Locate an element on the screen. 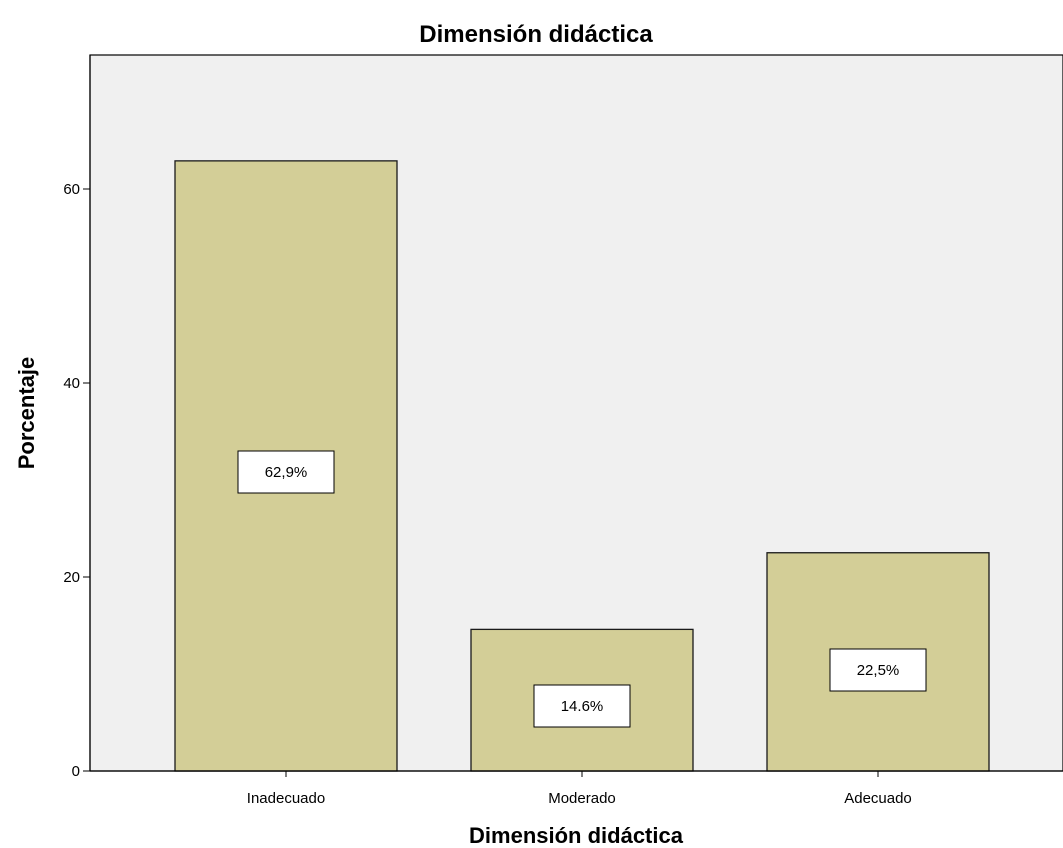 This screenshot has width=1063, height=848. y-tick-label: 0 is located at coordinates (76, 771).